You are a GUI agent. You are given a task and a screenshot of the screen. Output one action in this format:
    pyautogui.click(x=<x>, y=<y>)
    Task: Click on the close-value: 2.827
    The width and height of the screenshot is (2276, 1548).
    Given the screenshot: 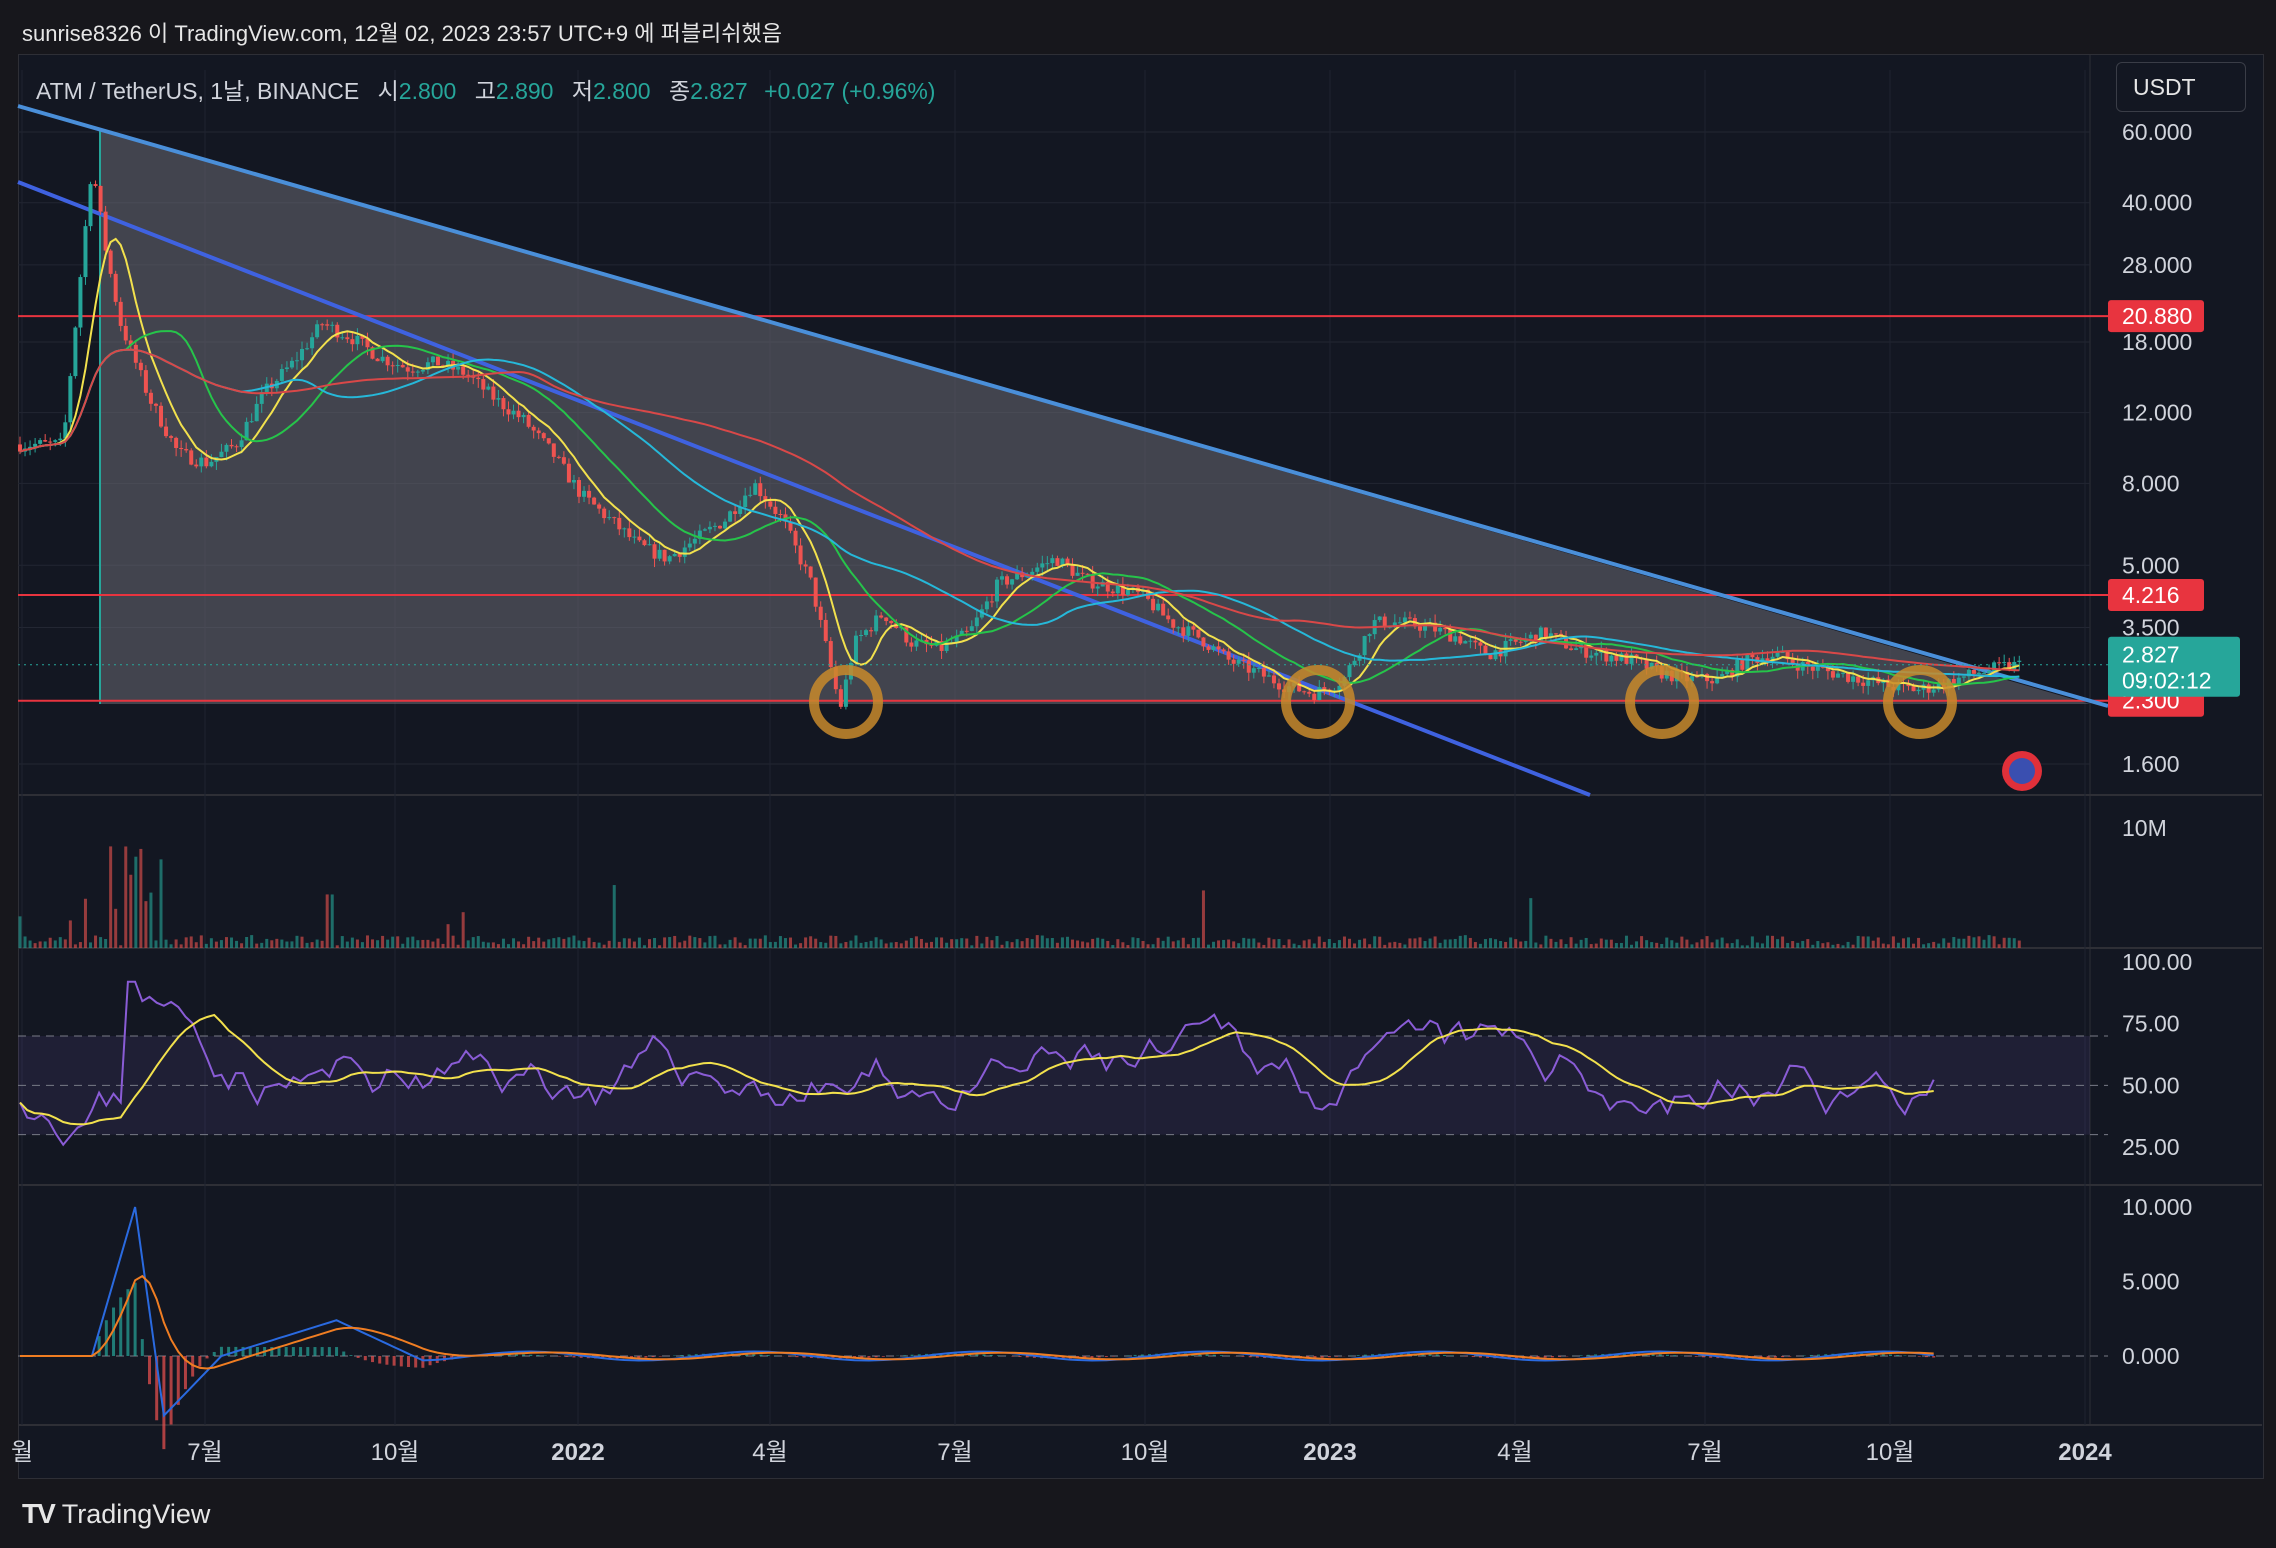 What is the action you would take?
    pyautogui.click(x=719, y=91)
    